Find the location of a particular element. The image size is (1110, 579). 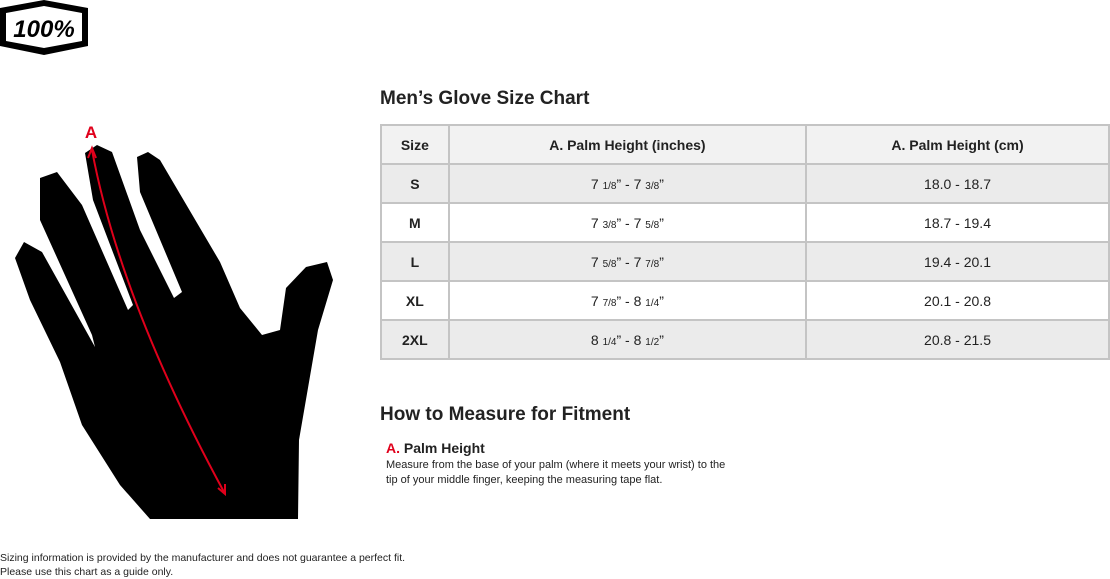

cell-cm: 20.1 - 20.8 is located at coordinates (957, 300).